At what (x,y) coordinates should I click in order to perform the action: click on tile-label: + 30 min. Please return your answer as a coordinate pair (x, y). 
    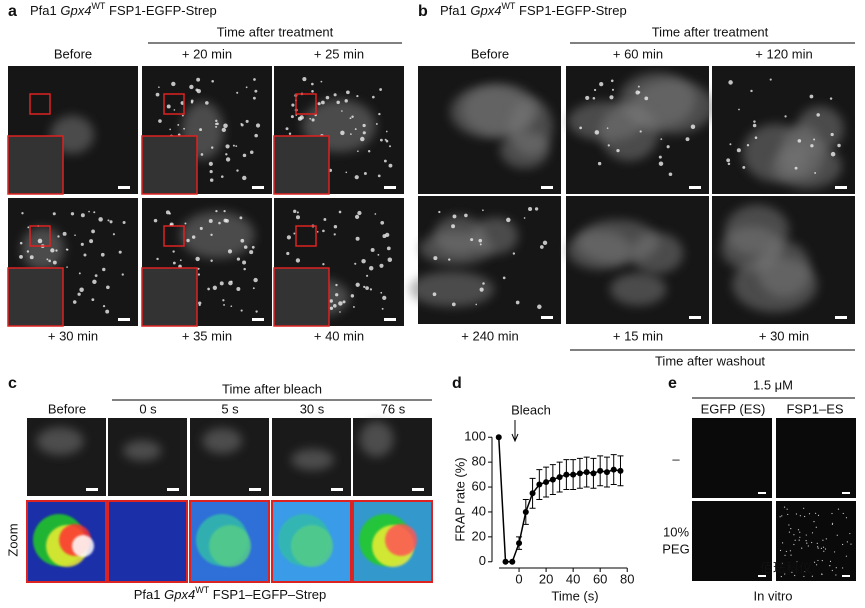
    Looking at the image, I should click on (784, 335).